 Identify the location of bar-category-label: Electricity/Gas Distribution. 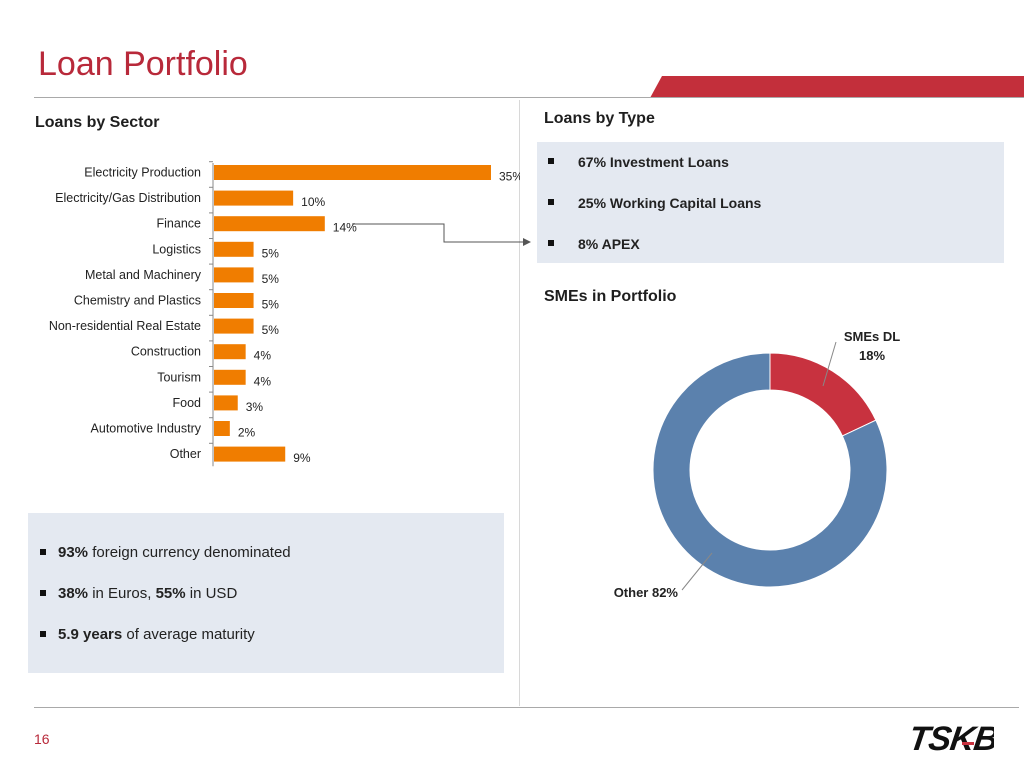
(128, 198).